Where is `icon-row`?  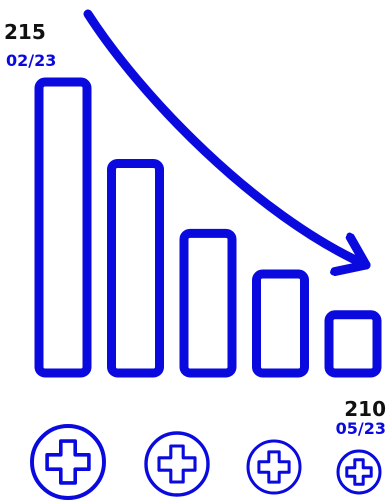 icon-row is located at coordinates (206, 462).